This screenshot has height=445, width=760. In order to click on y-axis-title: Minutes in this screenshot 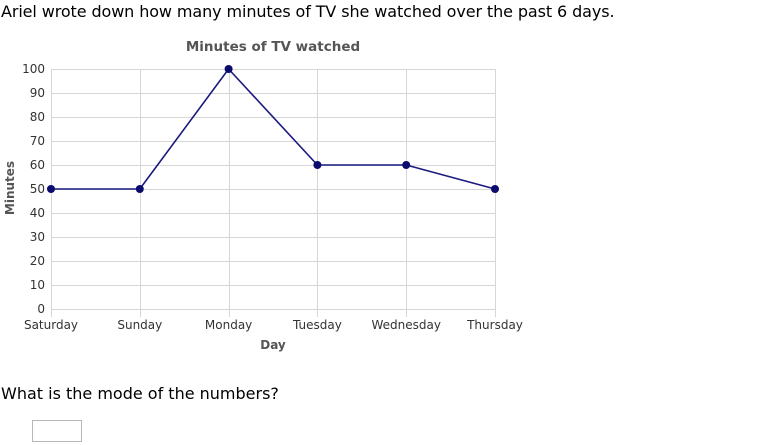, I will do `click(10, 188)`.